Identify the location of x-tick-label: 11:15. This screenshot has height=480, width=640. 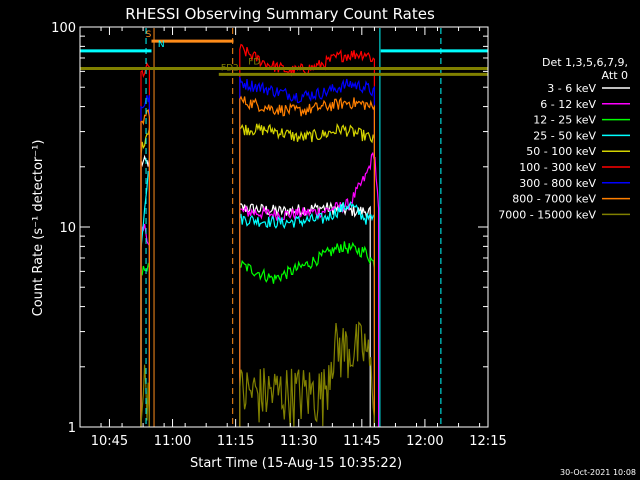
(235, 441).